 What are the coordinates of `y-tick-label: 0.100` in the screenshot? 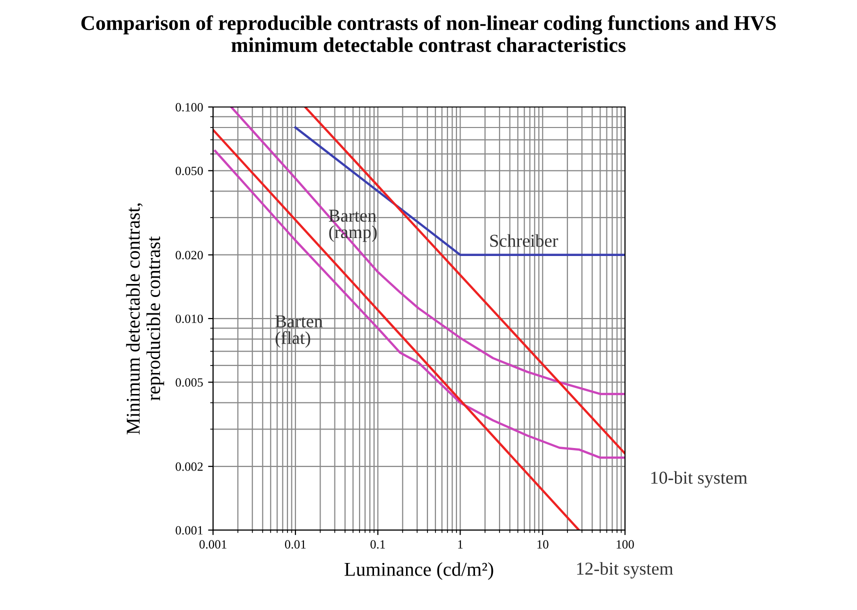 It's located at (189, 107).